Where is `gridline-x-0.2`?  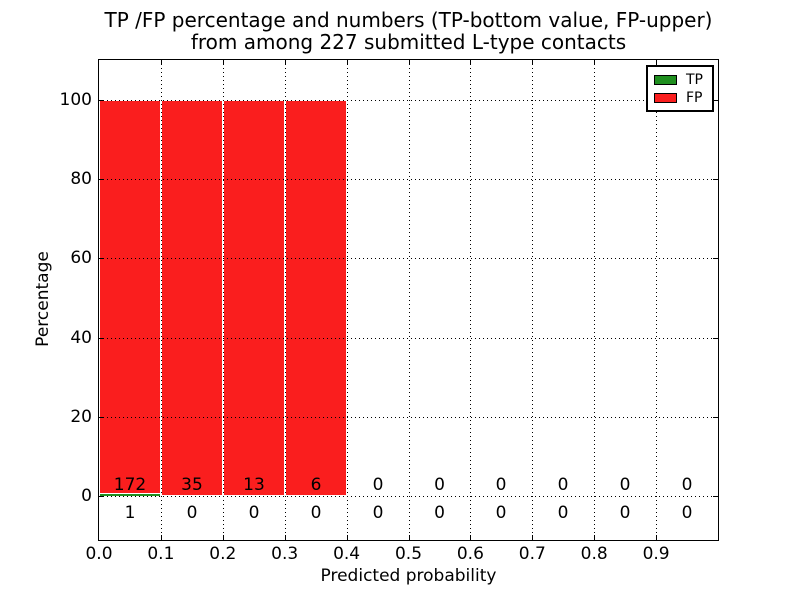 gridline-x-0.2 is located at coordinates (223, 300).